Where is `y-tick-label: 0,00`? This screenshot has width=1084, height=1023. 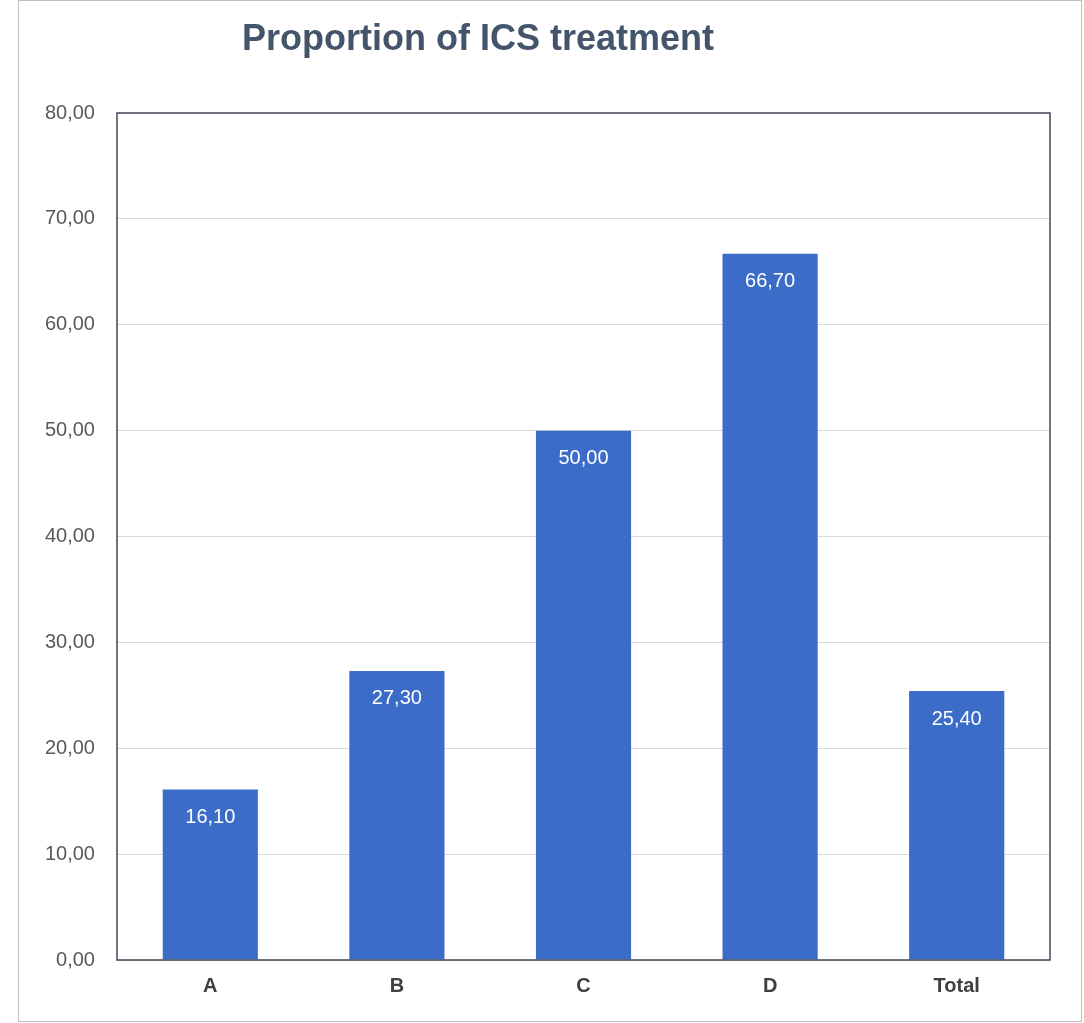 y-tick-label: 0,00 is located at coordinates (75, 958).